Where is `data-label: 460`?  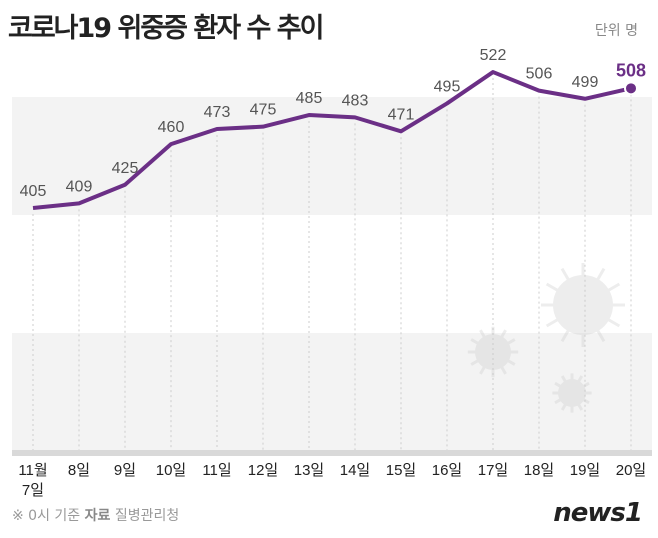 data-label: 460 is located at coordinates (171, 127).